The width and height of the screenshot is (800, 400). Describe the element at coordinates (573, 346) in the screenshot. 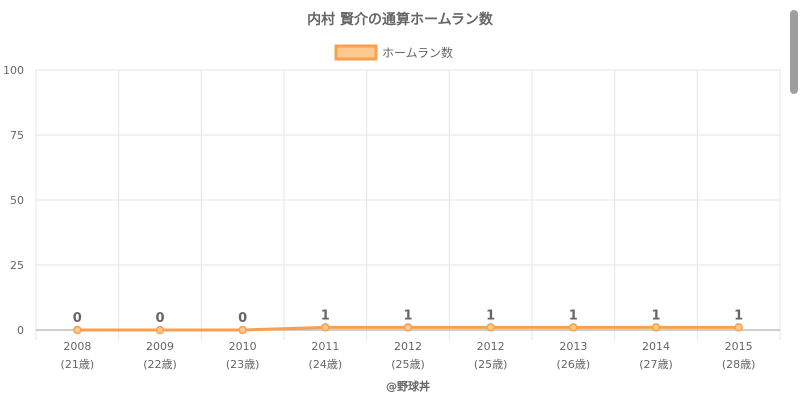

I see `x-tick-label: 2013` at that location.